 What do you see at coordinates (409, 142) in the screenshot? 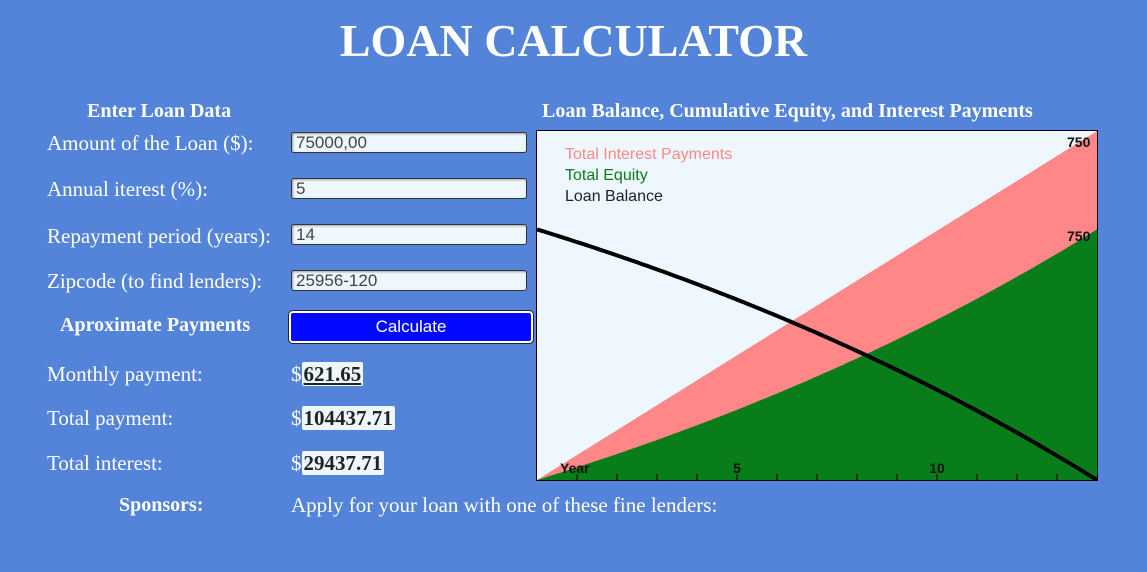
I see `loan-amount-input` at bounding box center [409, 142].